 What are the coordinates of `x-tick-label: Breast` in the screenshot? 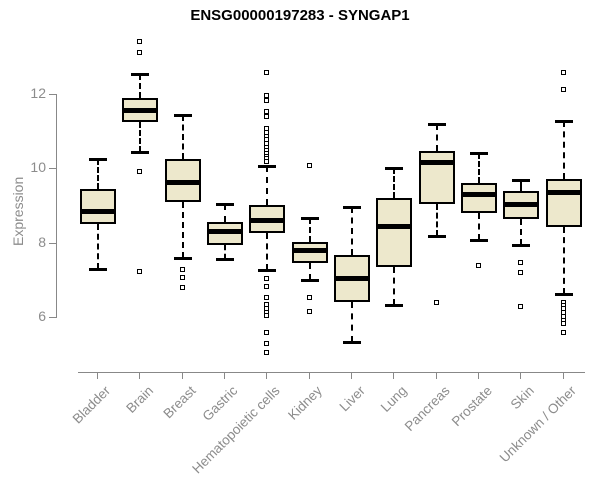 It's located at (179, 402).